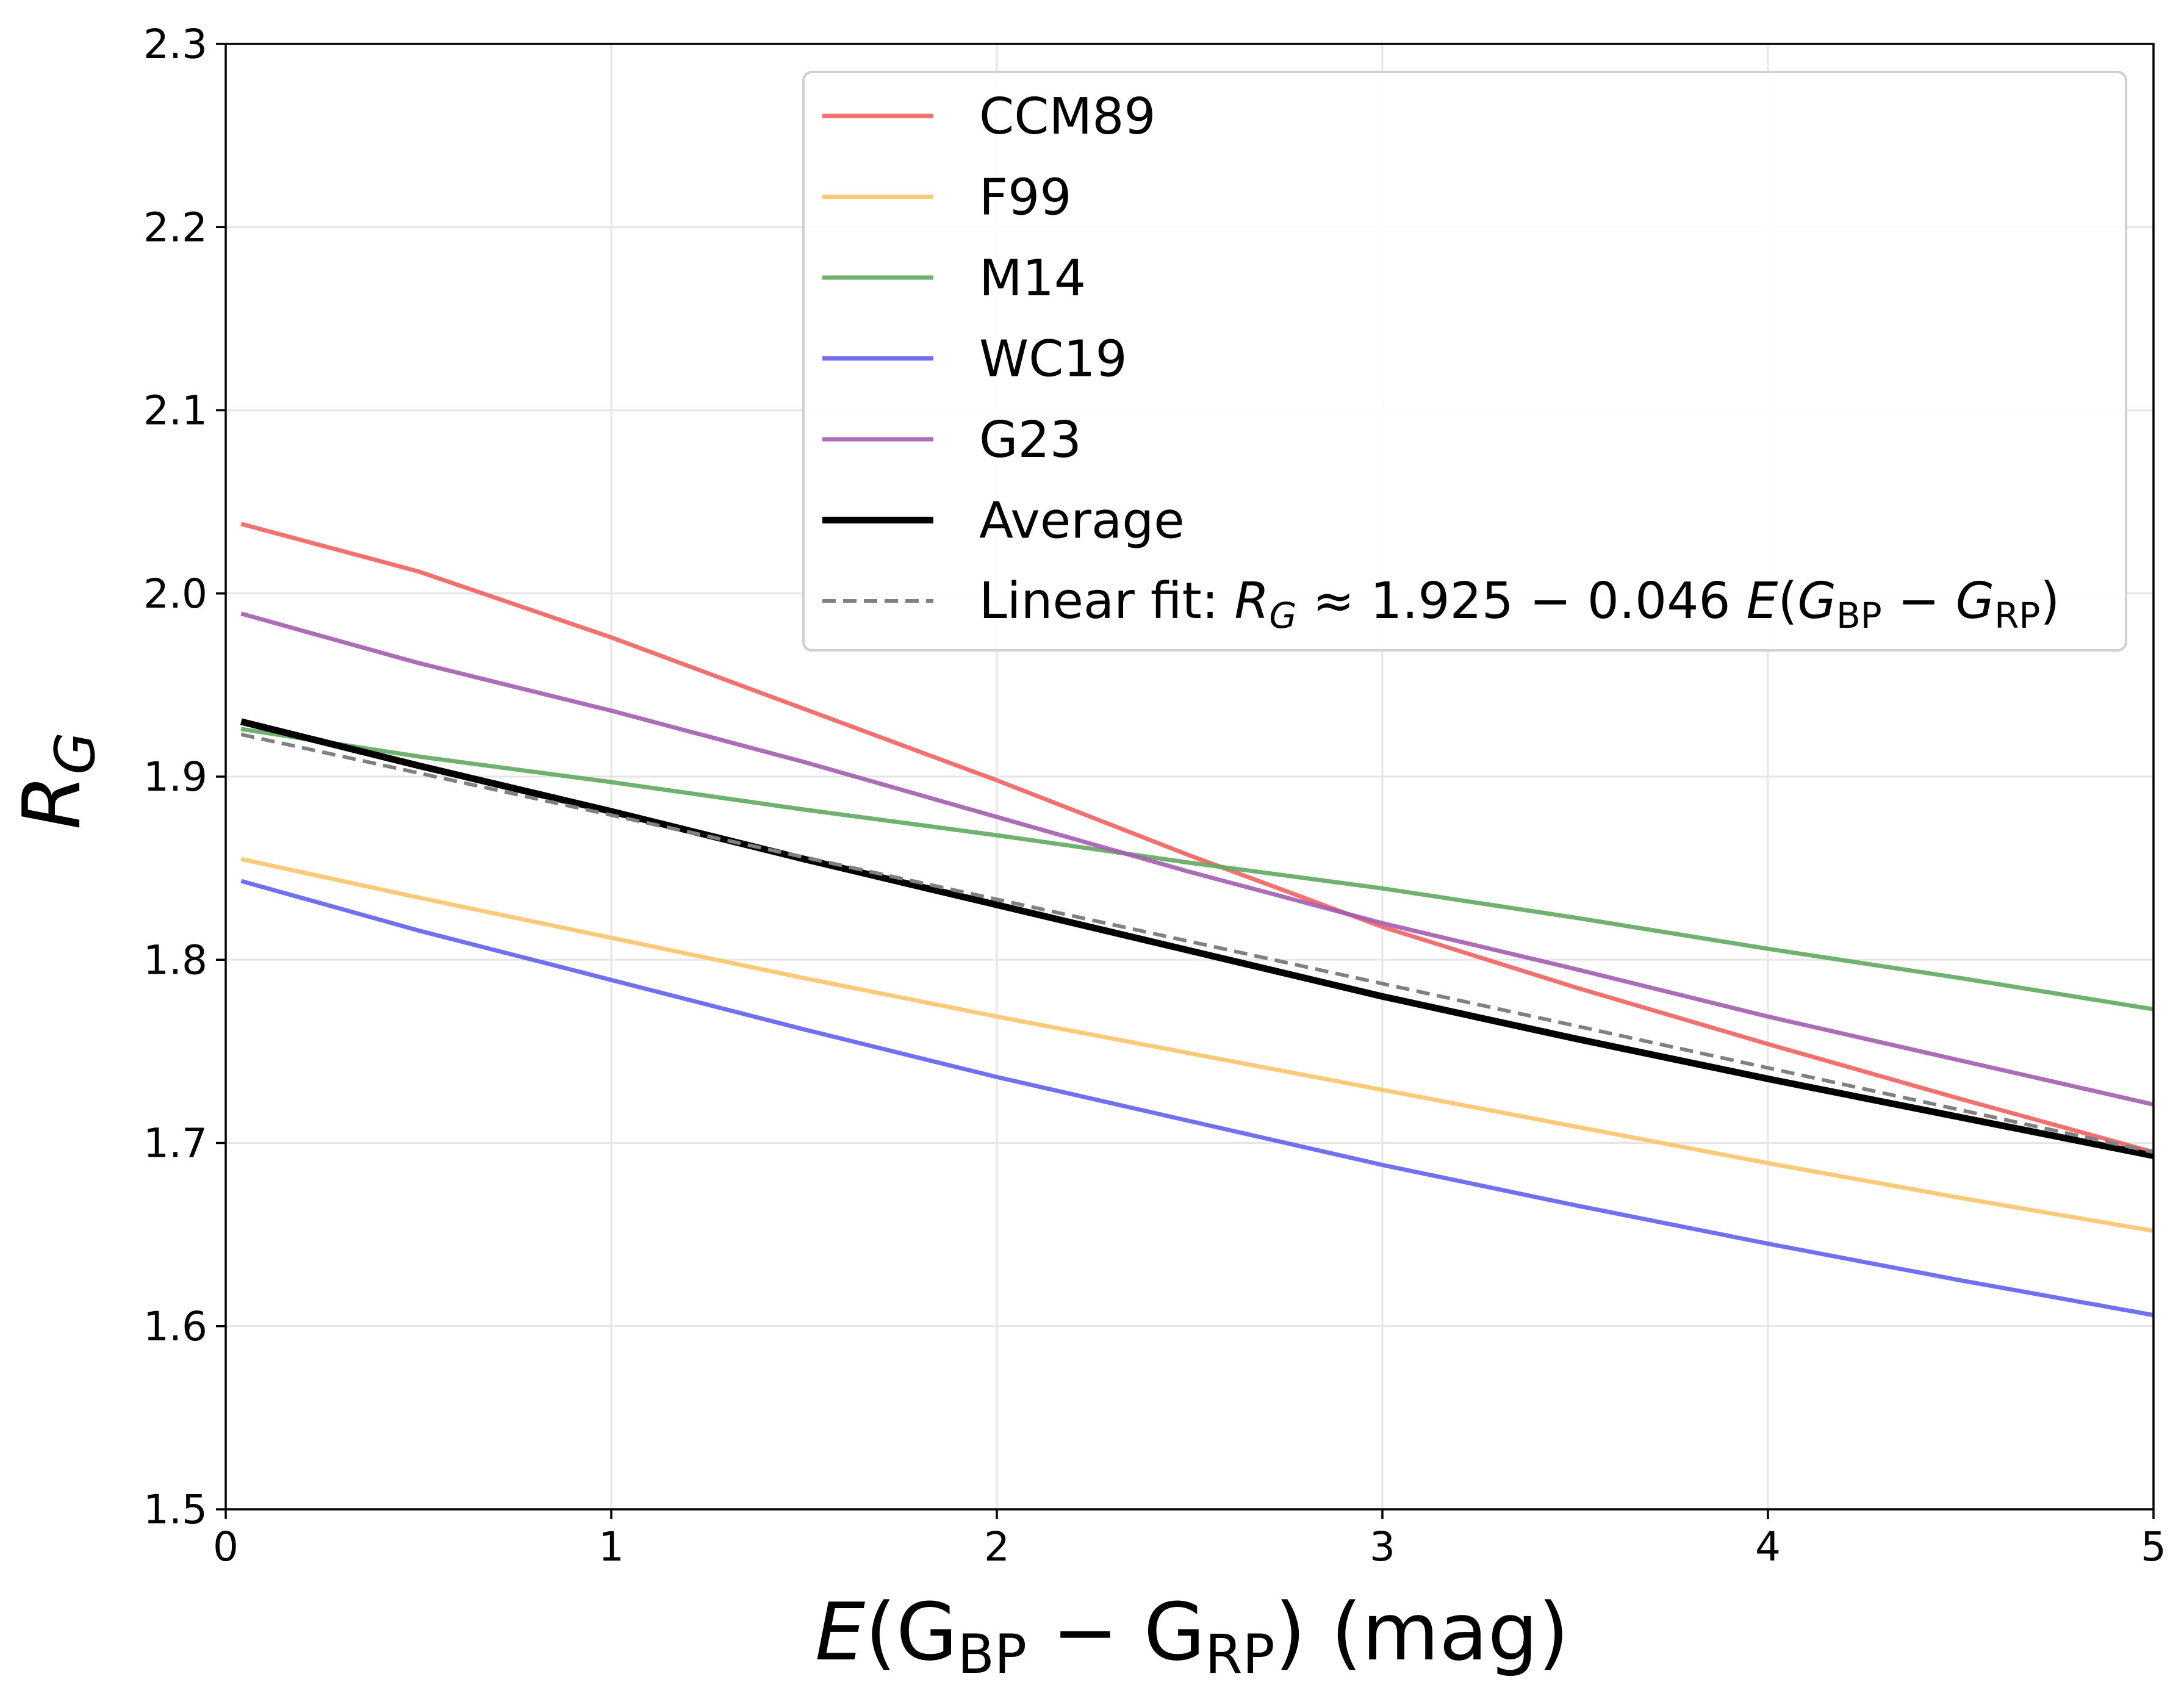 Image resolution: width=2184 pixels, height=1696 pixels. I want to click on x-axis-title-minus: − G, so click(1116, 1632).